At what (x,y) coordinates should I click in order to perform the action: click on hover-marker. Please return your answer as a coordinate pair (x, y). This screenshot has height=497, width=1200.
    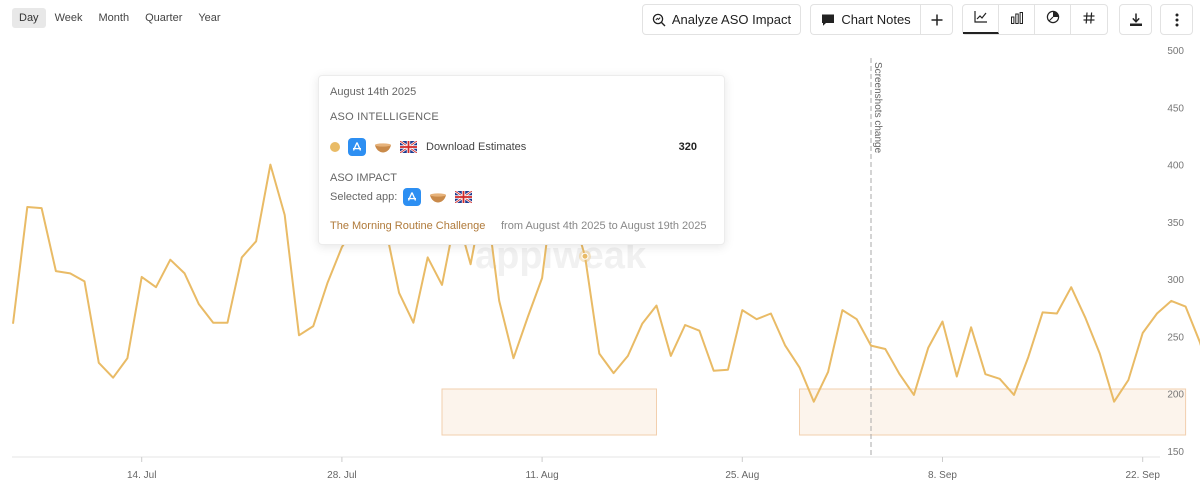
    Looking at the image, I should click on (585, 256).